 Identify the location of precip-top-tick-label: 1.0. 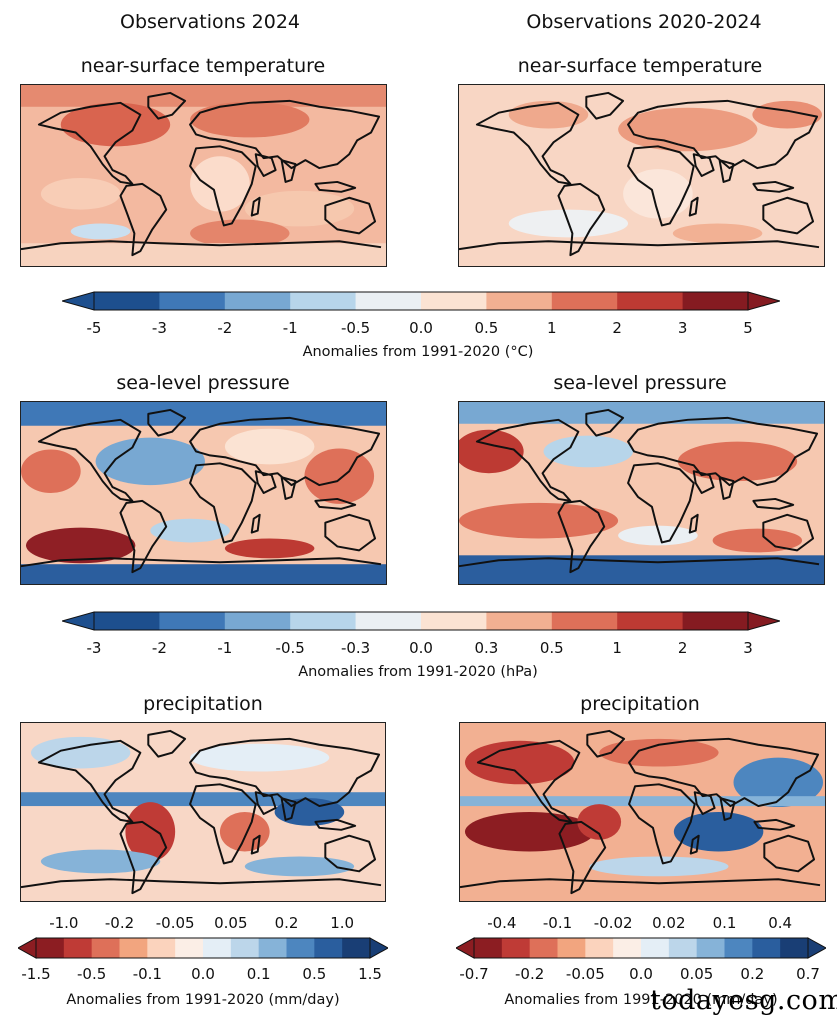
(342, 923).